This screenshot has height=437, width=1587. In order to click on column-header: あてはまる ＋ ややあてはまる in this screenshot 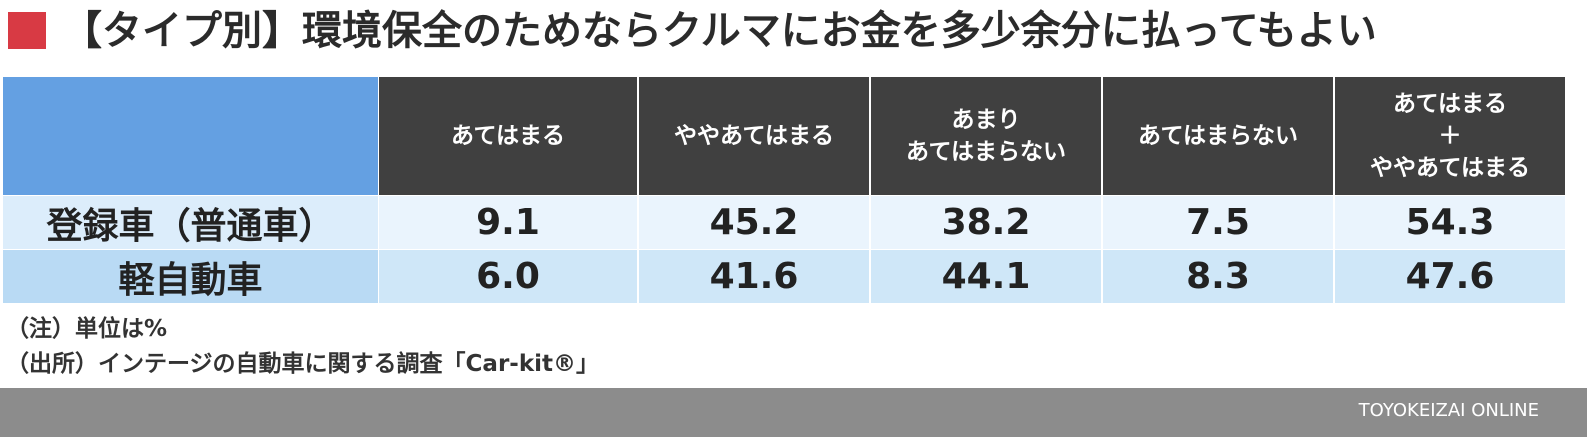, I will do `click(1450, 136)`.